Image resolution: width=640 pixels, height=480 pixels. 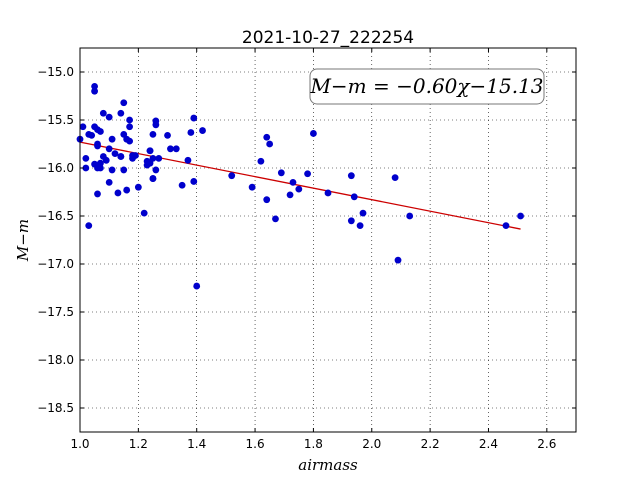 What do you see at coordinates (138, 444) in the screenshot?
I see `x-tick-label: 1.2` at bounding box center [138, 444].